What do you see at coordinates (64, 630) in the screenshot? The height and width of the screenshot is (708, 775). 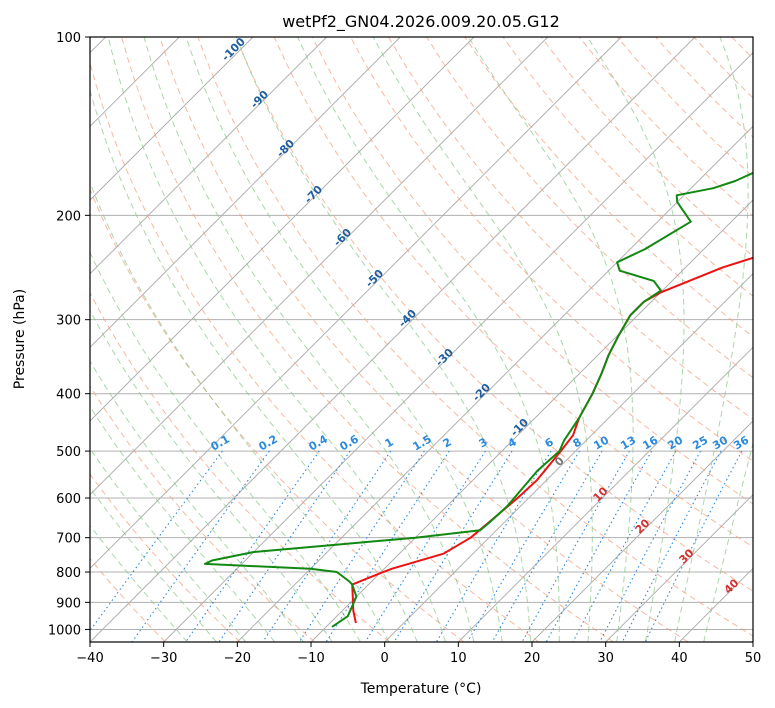 I see `y-tick-label: 1000` at bounding box center [64, 630].